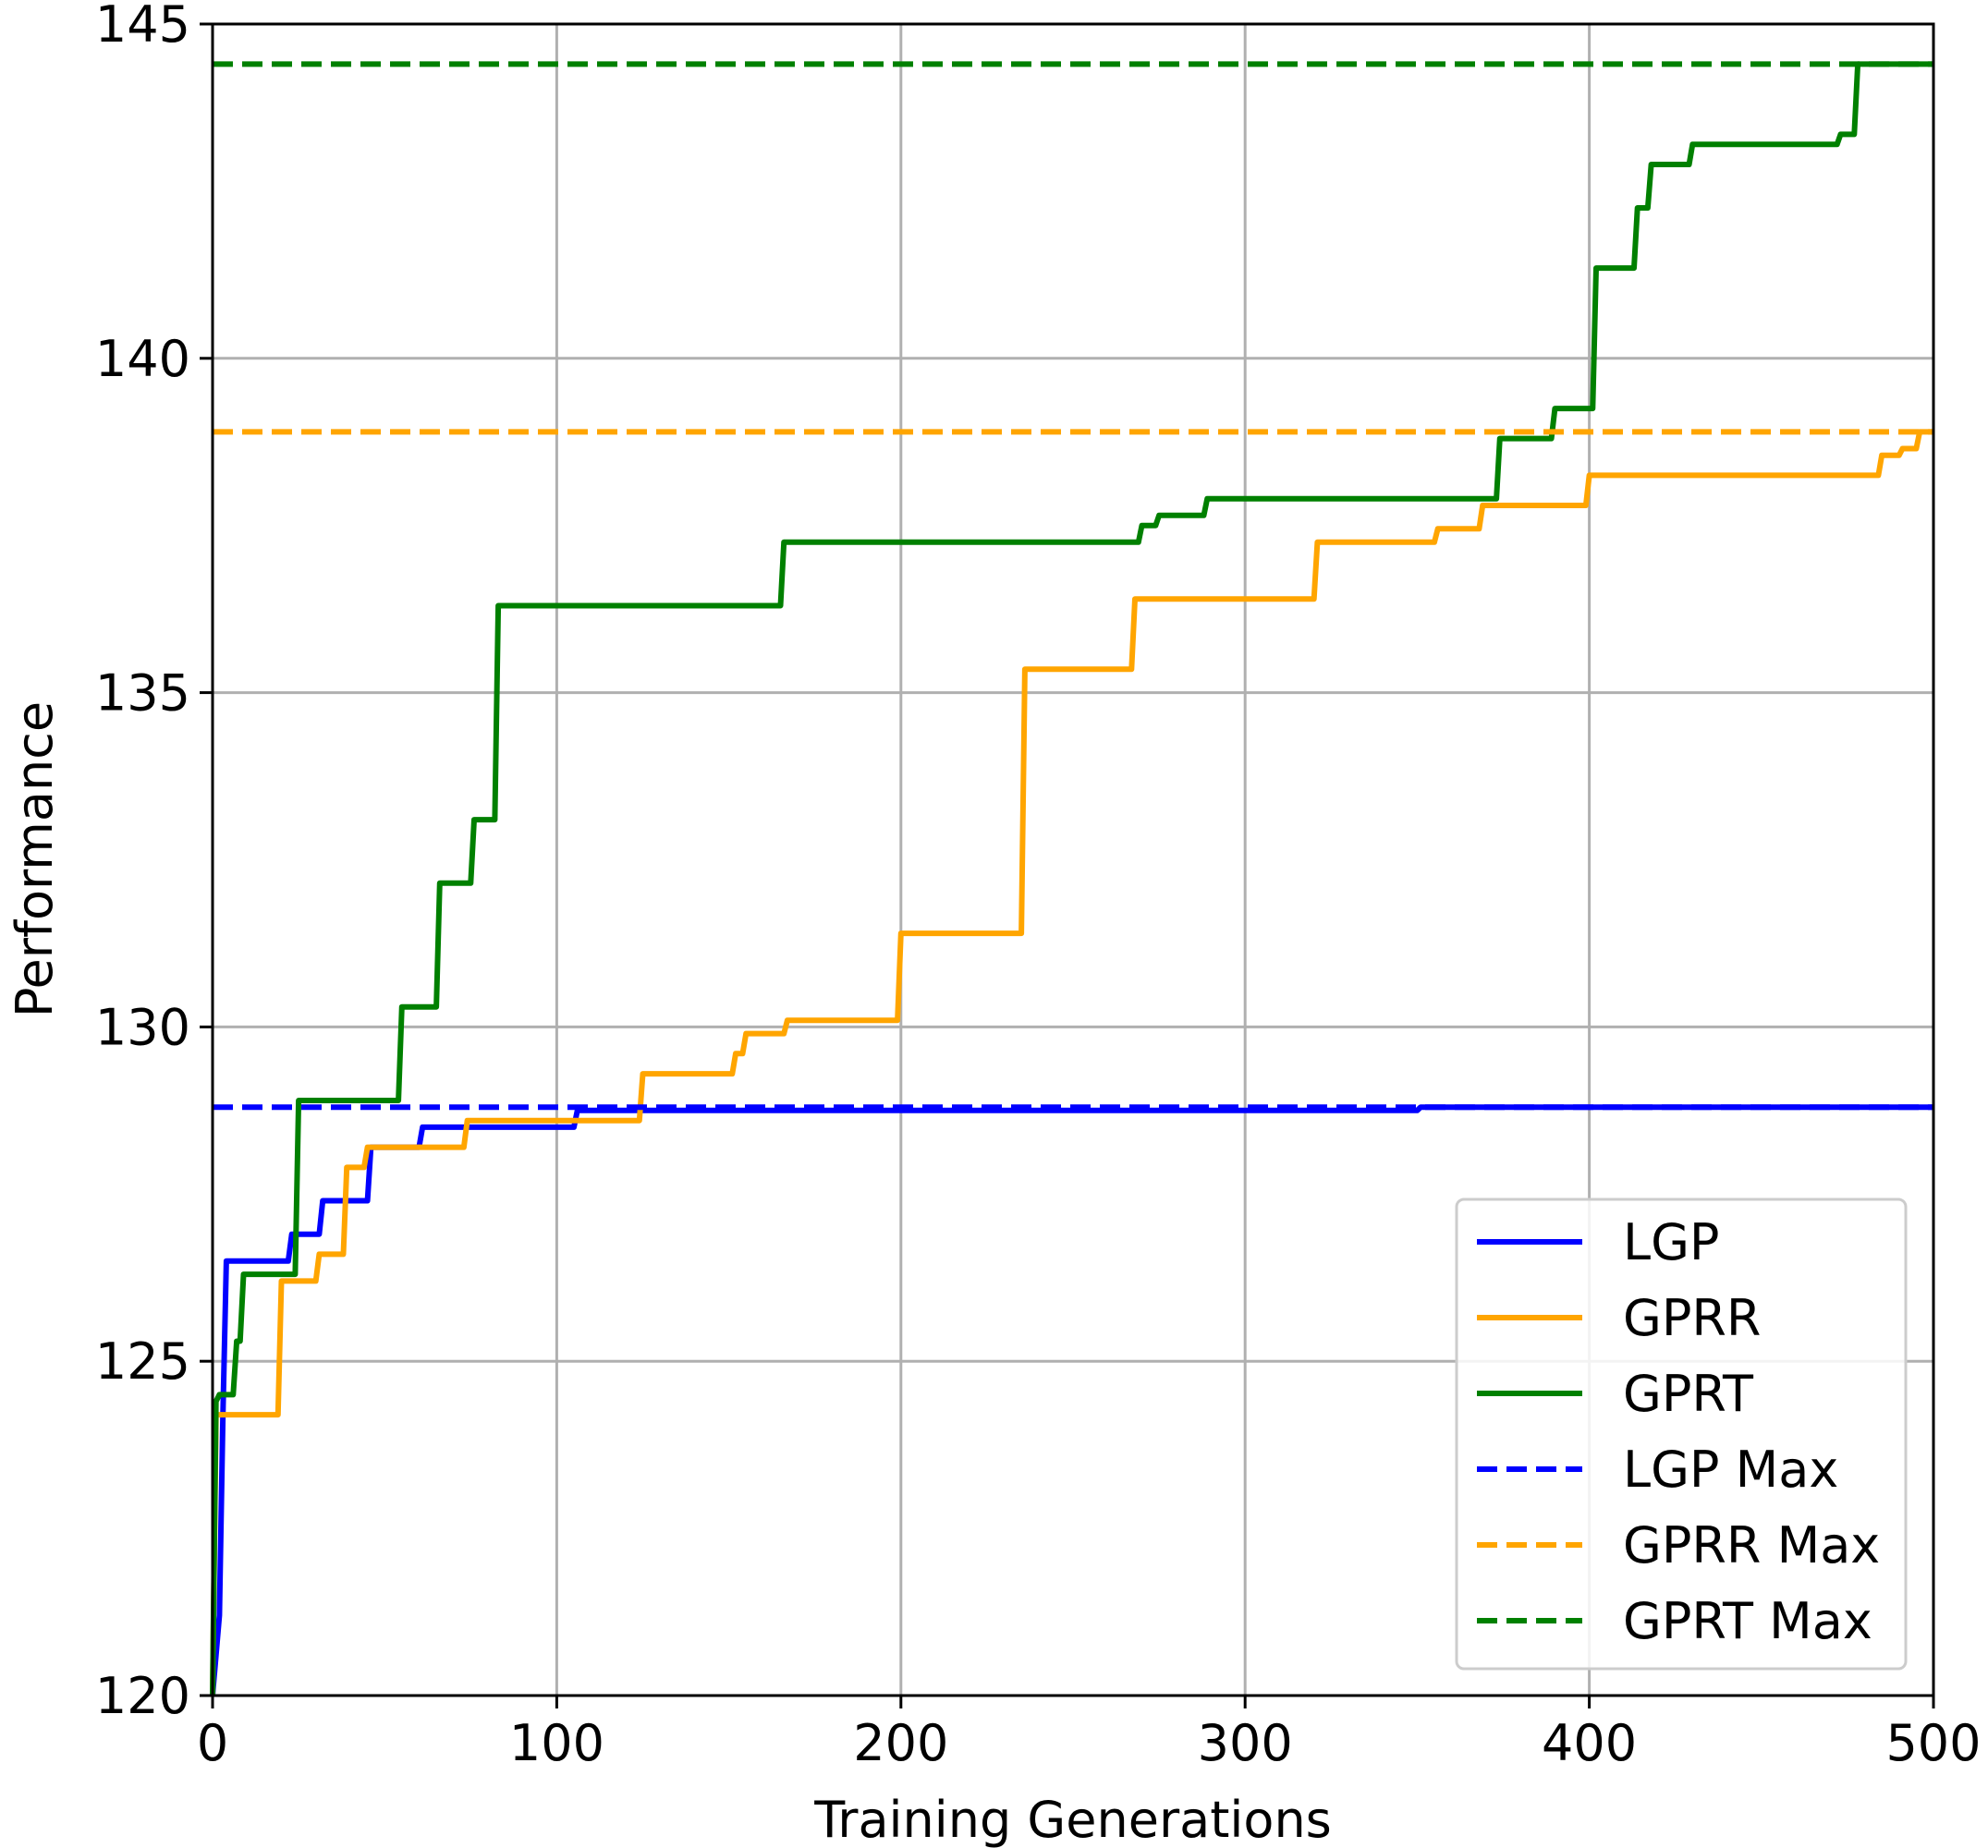 Image resolution: width=1988 pixels, height=1848 pixels. What do you see at coordinates (1072, 1819) in the screenshot?
I see `x-axis-label: Training Generations` at bounding box center [1072, 1819].